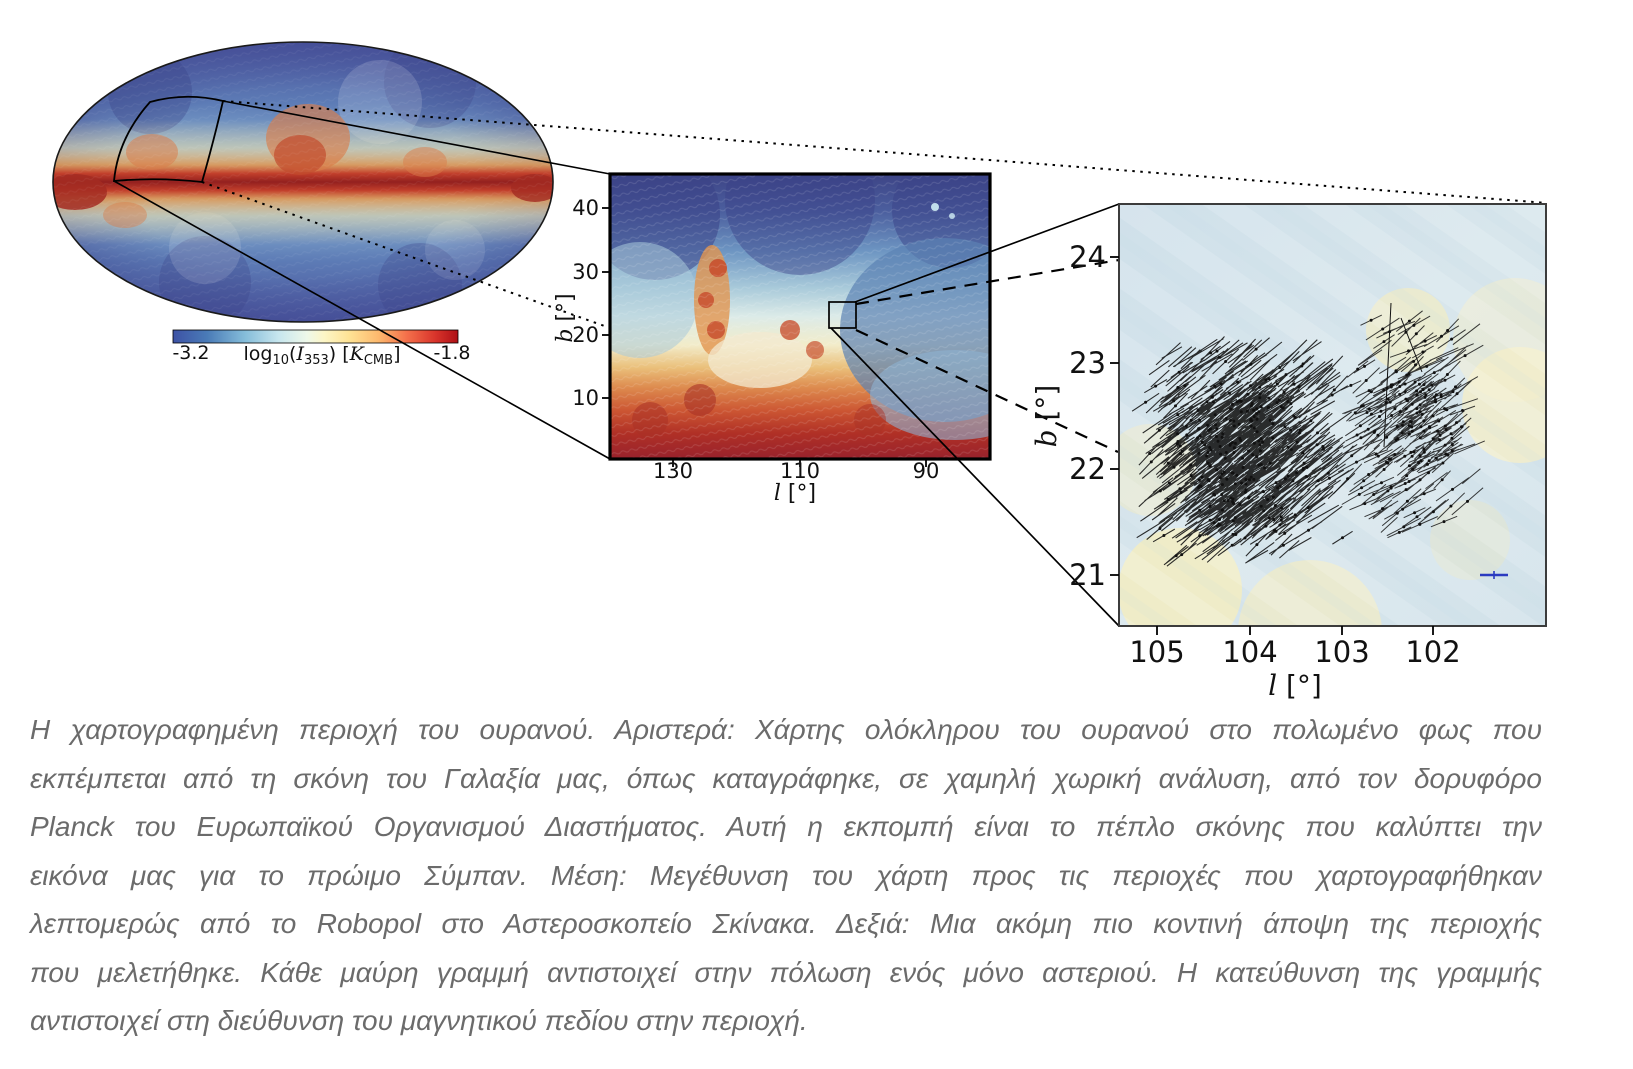 The width and height of the screenshot is (1633, 1069). Describe the element at coordinates (1046, 416) in the screenshot. I see `right-yaxis-label: b [°]` at that location.